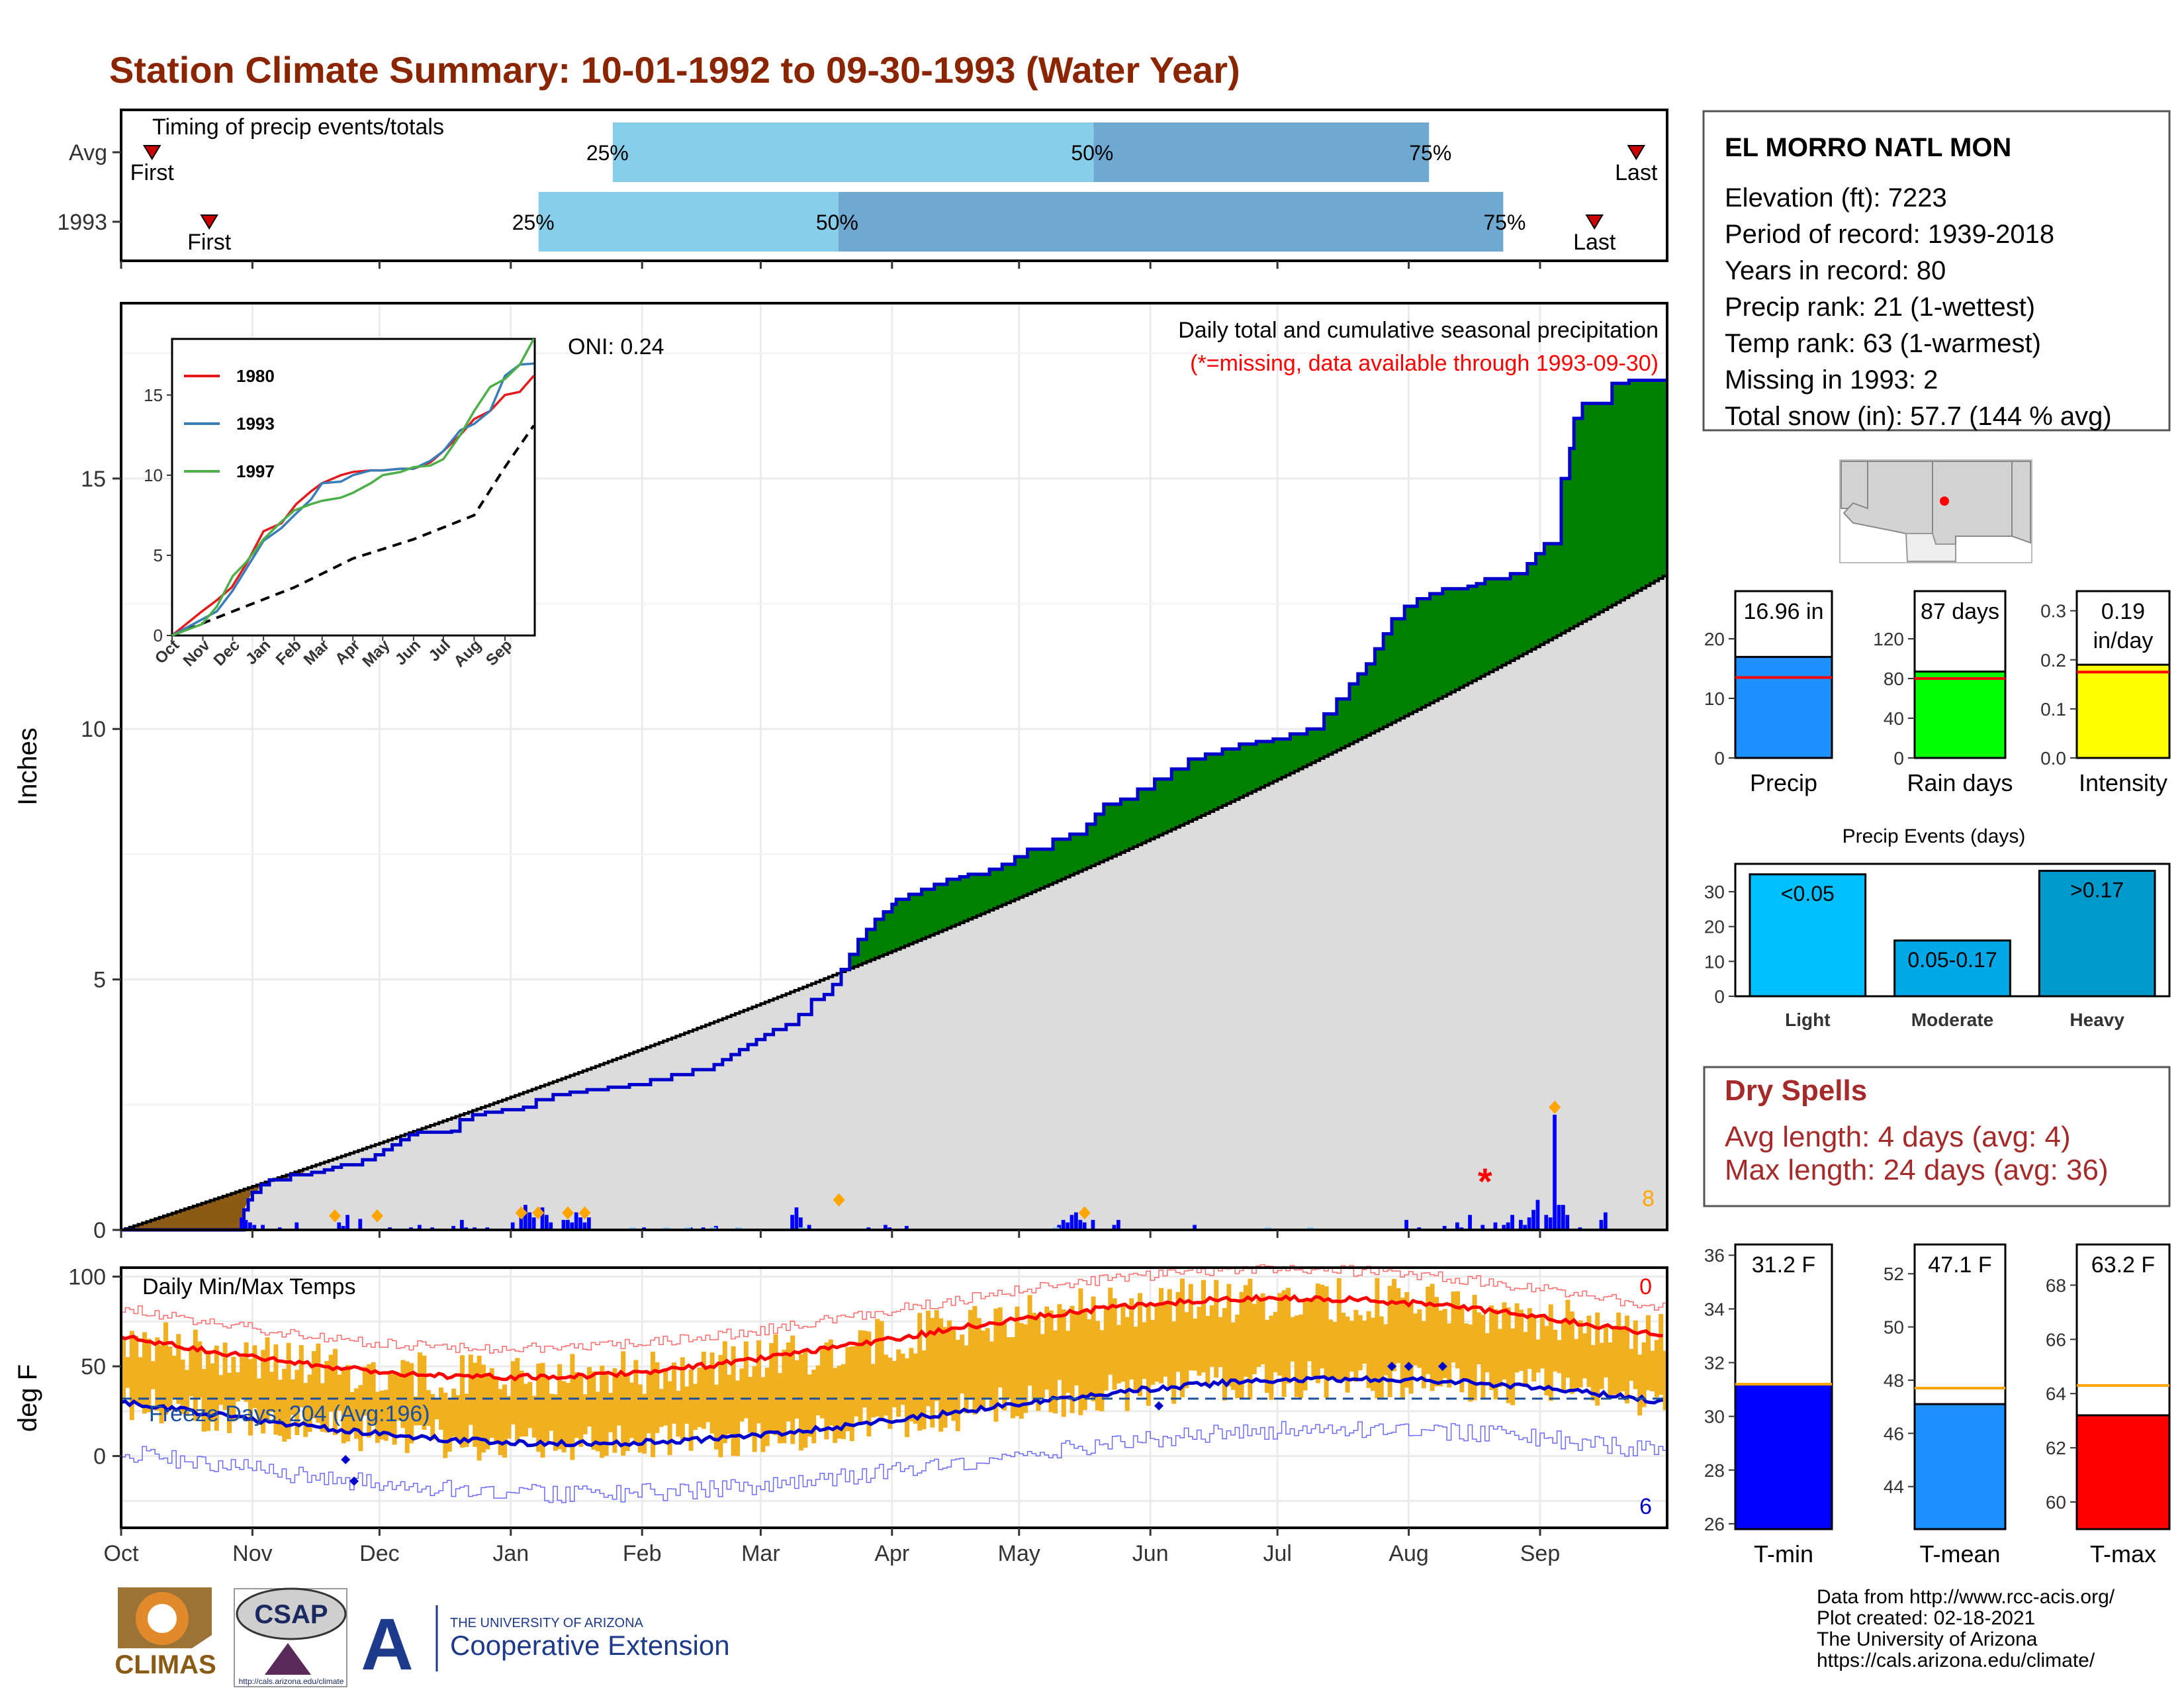 Image resolution: width=2184 pixels, height=1688 pixels. I want to click on station-name: EL MORRO NATL MON, so click(1868, 147).